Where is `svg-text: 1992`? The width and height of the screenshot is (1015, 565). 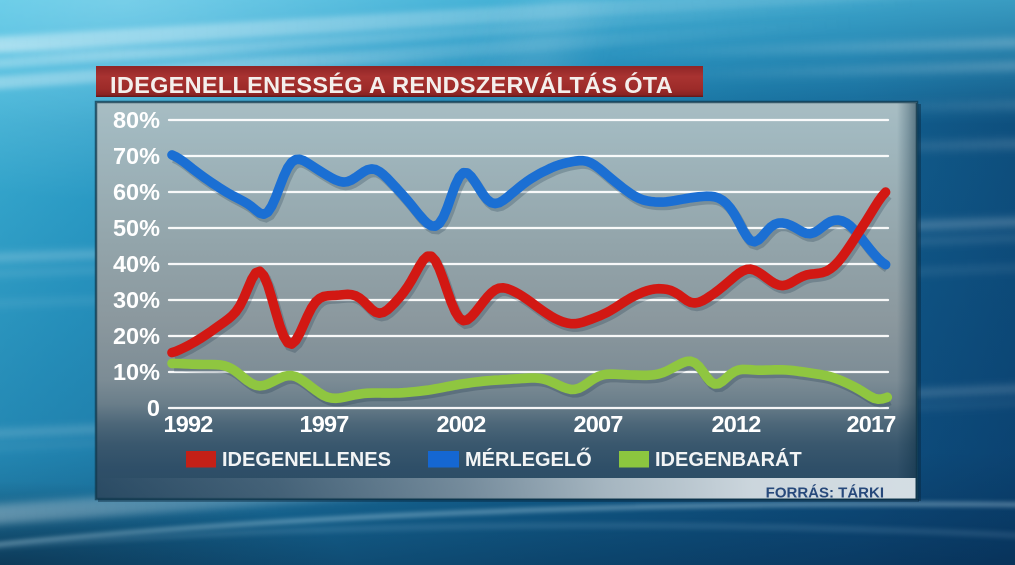 svg-text: 1992 is located at coordinates (188, 424).